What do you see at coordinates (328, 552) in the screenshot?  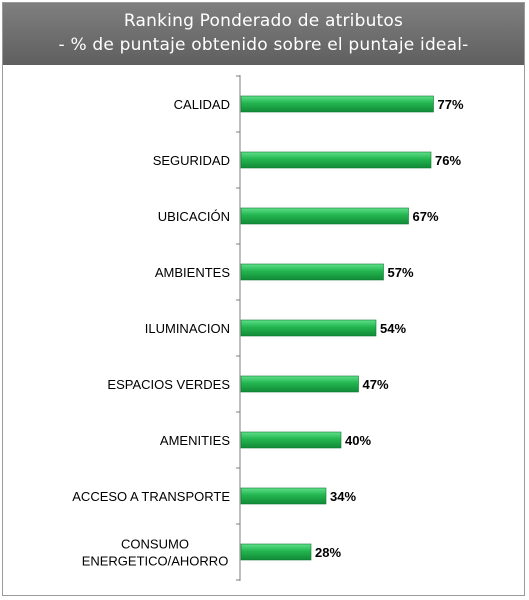 I see `value-label-8: 28%` at bounding box center [328, 552].